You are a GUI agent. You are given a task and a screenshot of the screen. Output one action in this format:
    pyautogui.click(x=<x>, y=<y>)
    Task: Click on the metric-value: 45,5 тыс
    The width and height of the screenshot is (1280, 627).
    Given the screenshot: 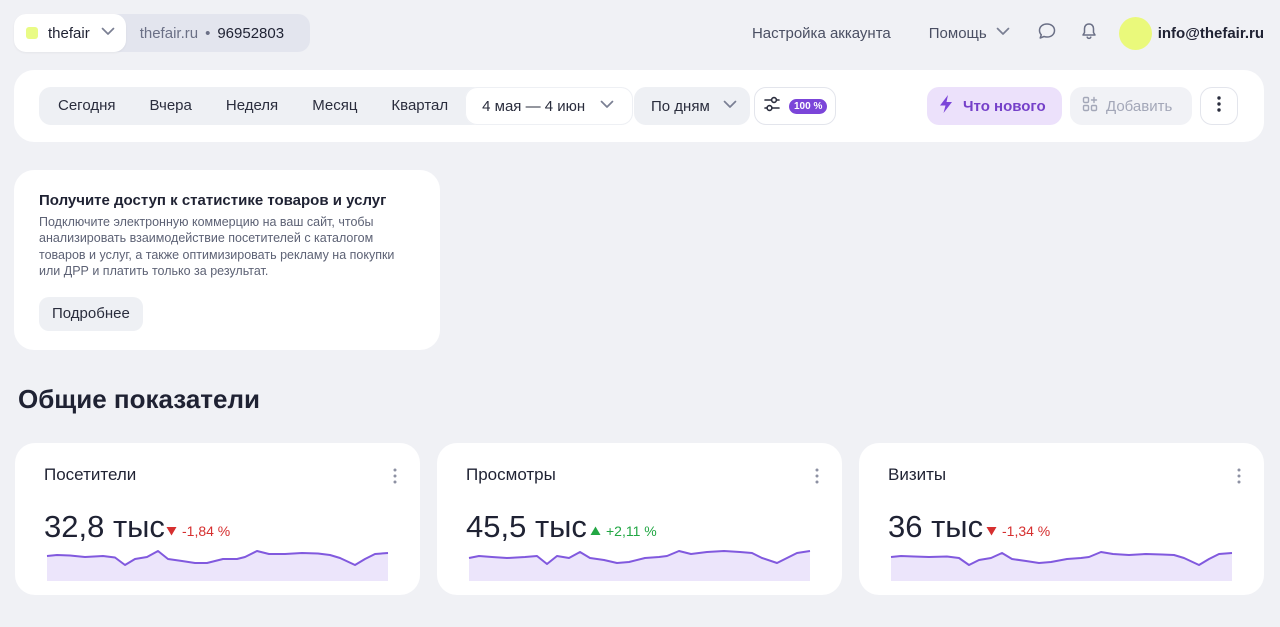 What is the action you would take?
    pyautogui.click(x=526, y=526)
    